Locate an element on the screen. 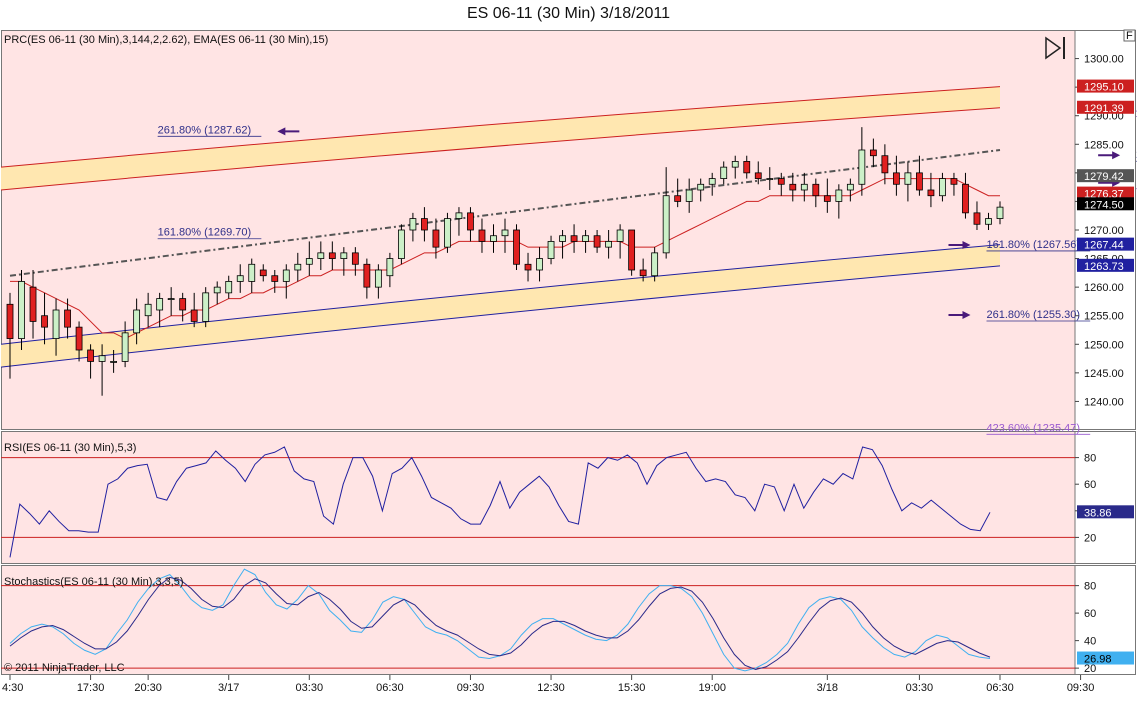 The height and width of the screenshot is (720, 1137). x-tick-label: 09:30 is located at coordinates (1081, 688).